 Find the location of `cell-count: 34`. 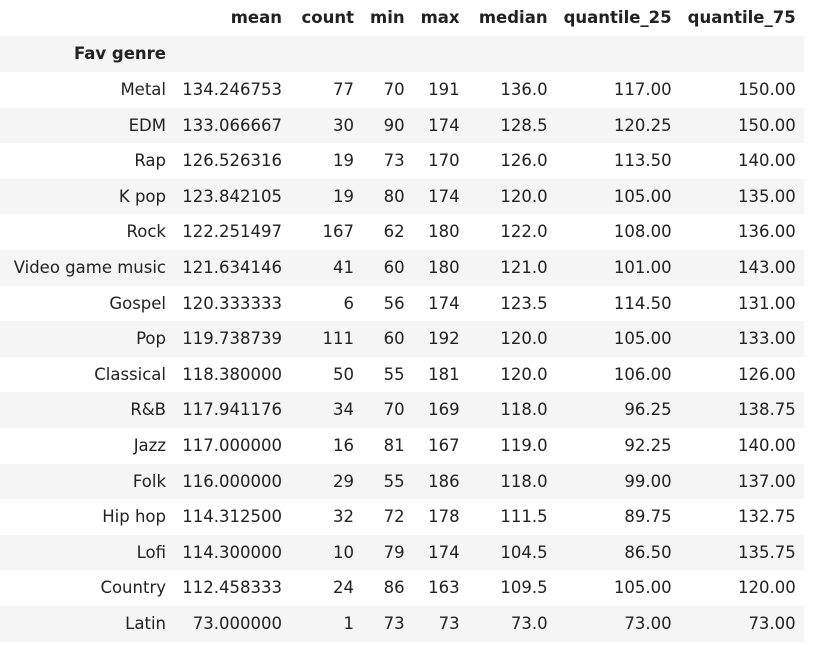

cell-count: 34 is located at coordinates (343, 410).